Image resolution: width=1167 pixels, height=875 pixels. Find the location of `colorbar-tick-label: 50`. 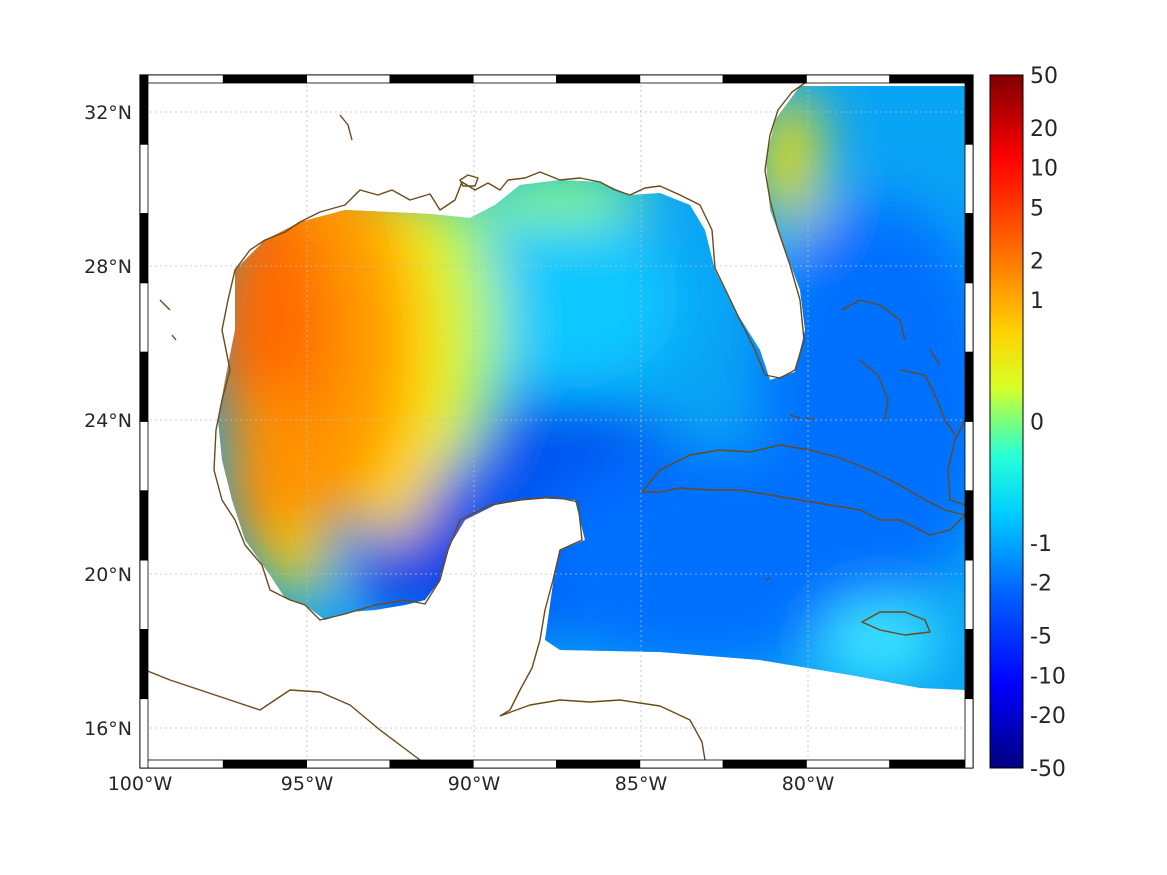

colorbar-tick-label: 50 is located at coordinates (1044, 76).